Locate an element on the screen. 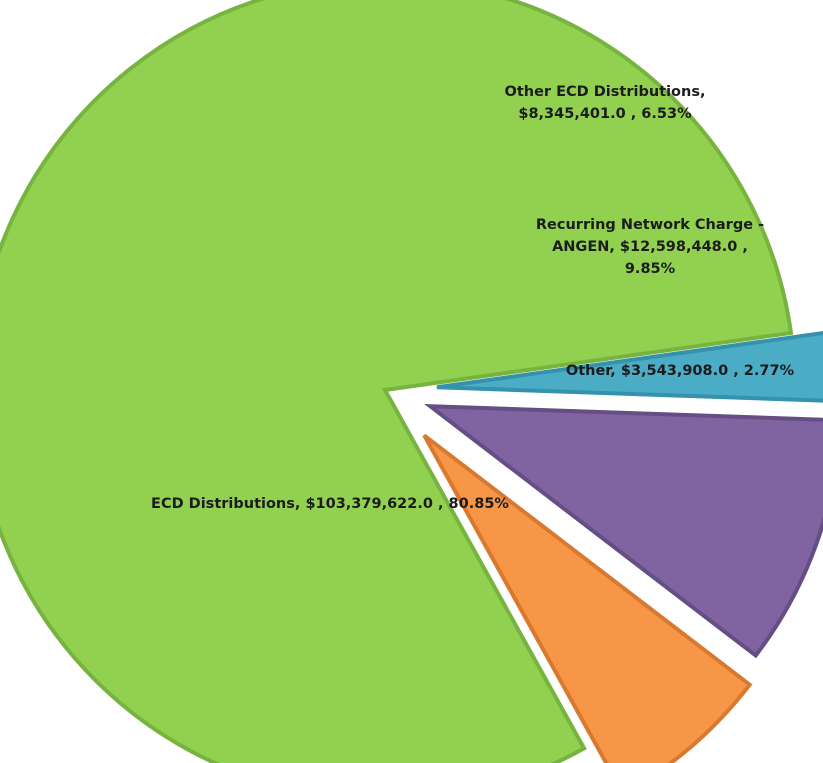 The image size is (823, 763). data-label-line: Other ECD Distributions, is located at coordinates (605, 92).